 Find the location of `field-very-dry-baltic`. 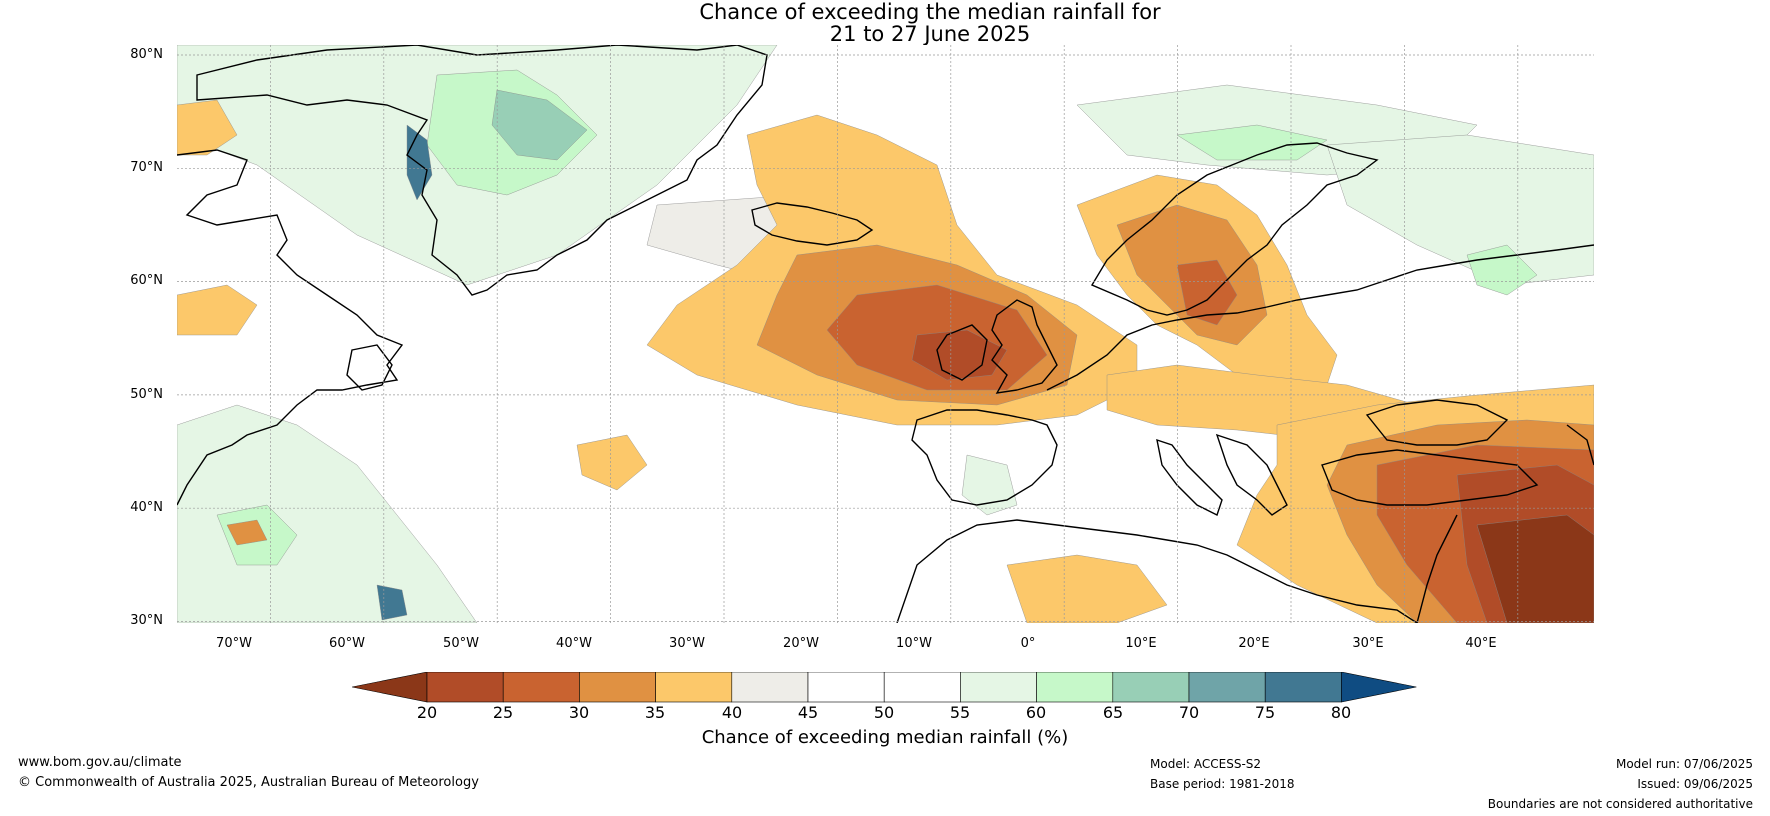

field-very-dry-baltic is located at coordinates (1207, 292).